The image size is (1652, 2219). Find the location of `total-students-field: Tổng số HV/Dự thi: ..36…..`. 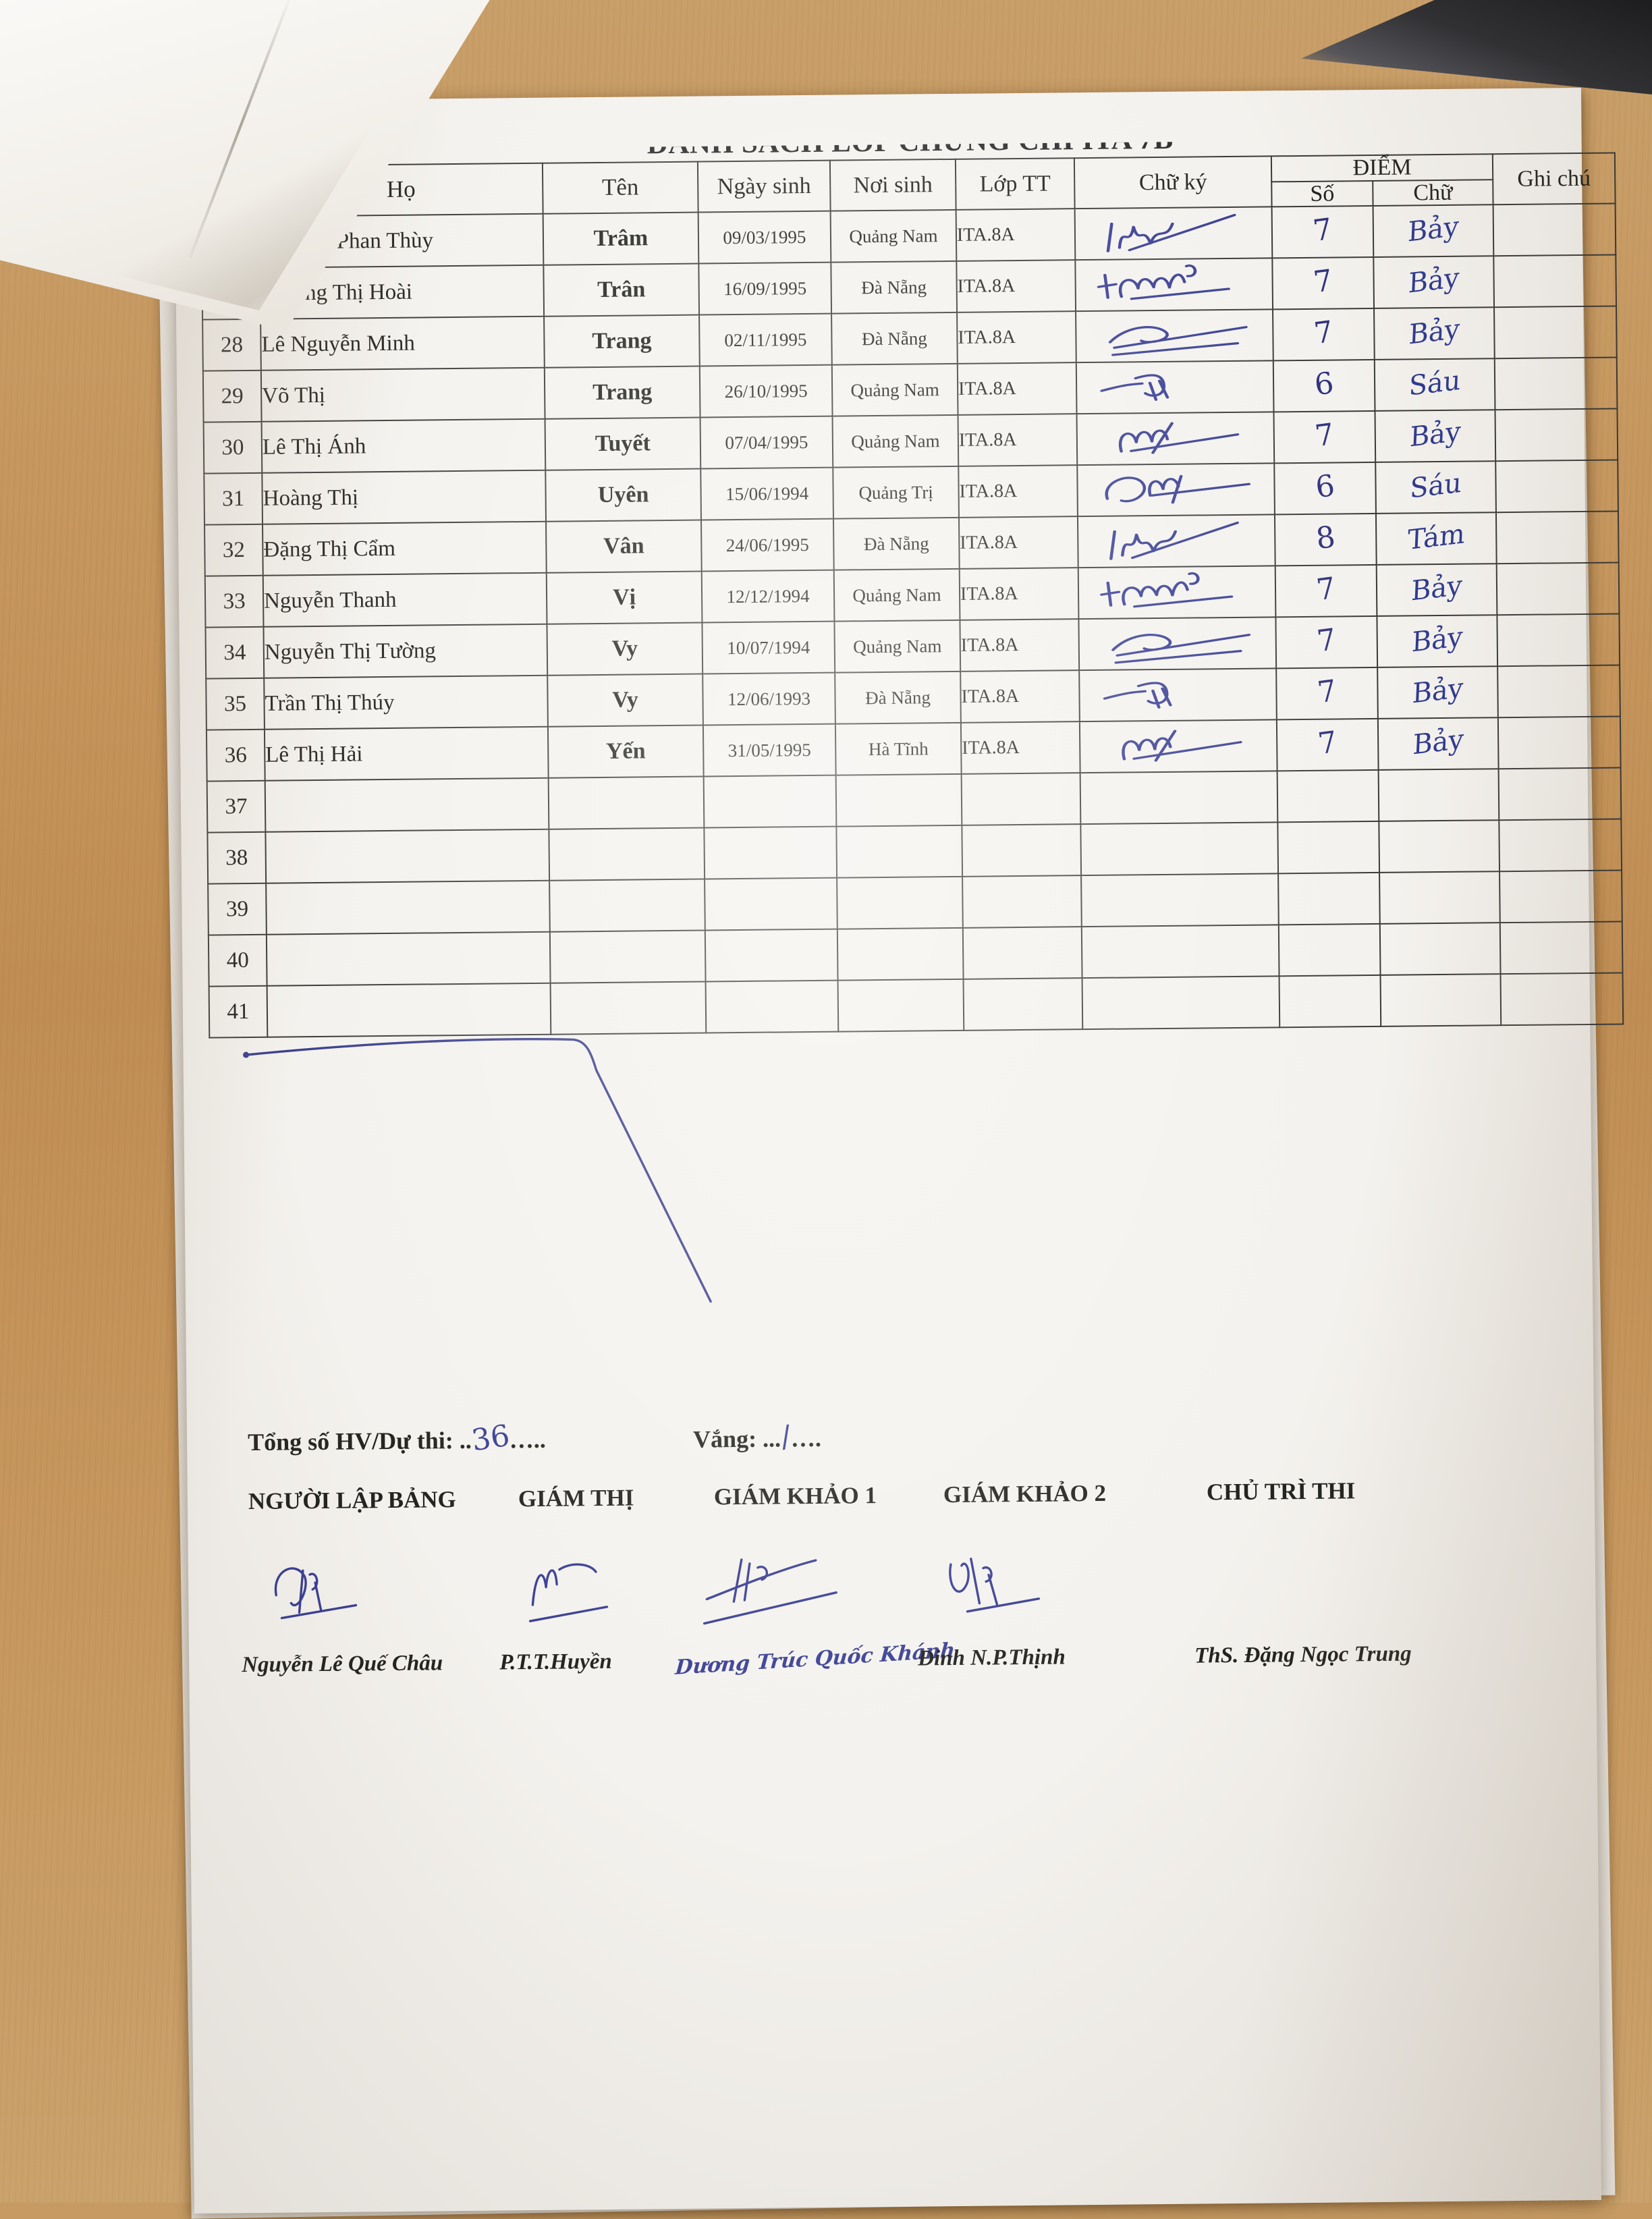

total-students-field: Tổng số HV/Dự thi: ..36….. is located at coordinates (396, 1438).